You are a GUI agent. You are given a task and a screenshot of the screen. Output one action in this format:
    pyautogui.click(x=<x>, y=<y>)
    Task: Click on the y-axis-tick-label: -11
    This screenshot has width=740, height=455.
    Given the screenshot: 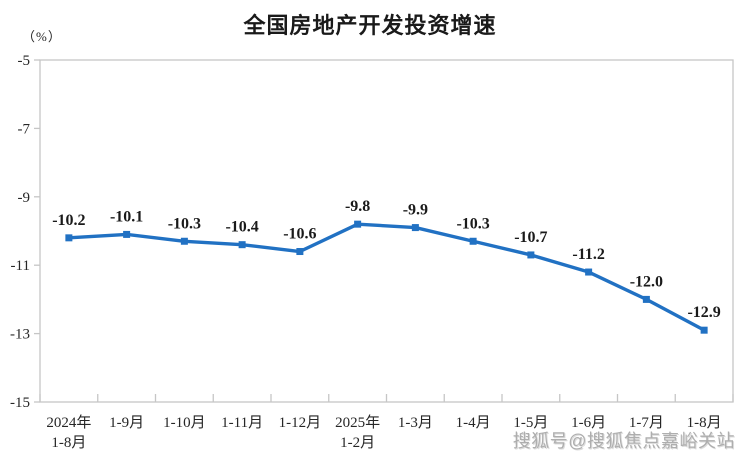 What is the action you would take?
    pyautogui.click(x=20, y=266)
    